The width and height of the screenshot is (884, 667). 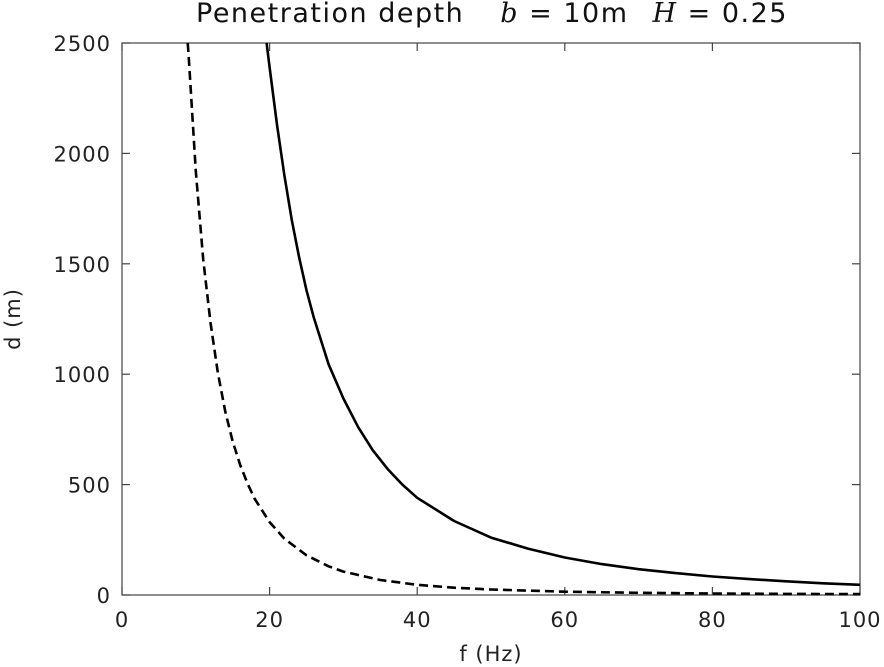 I want to click on x-tick-label: 20, so click(x=269, y=620).